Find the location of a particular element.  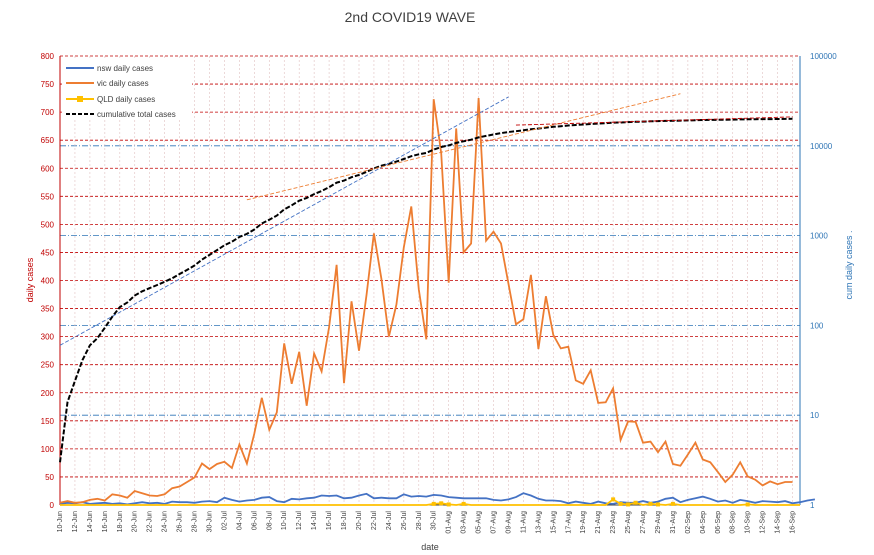

x-tick-label: 26-Jun is located at coordinates (180, 522).